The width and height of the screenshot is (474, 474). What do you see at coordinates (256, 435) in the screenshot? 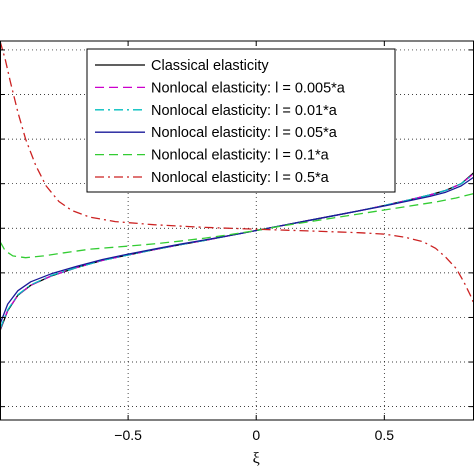
I see `x-tick-label: 0` at bounding box center [256, 435].